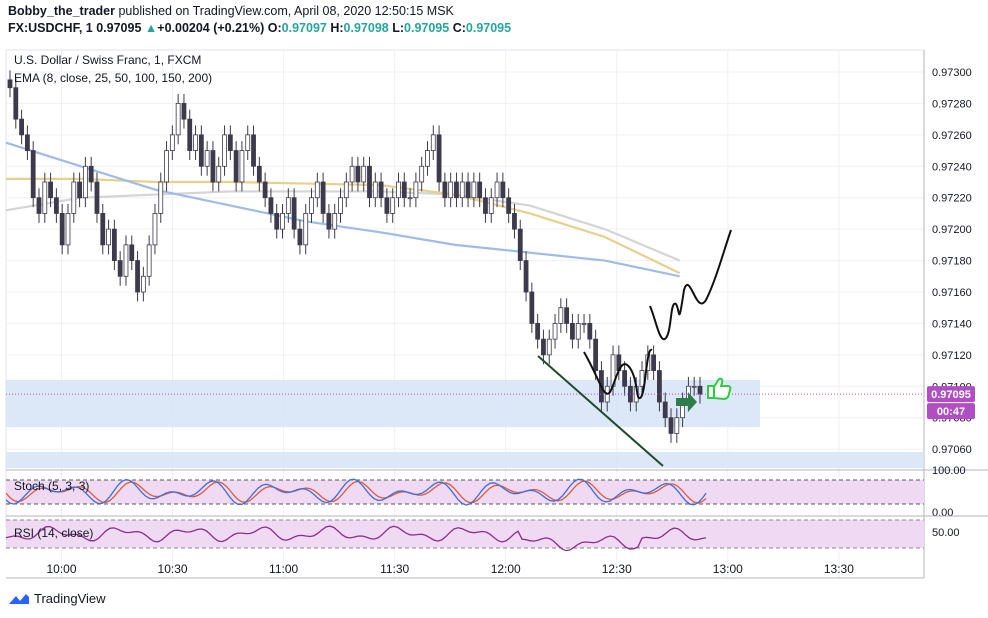 The width and height of the screenshot is (988, 618). I want to click on change: +0.00204 (+0.21%), so click(211, 28).